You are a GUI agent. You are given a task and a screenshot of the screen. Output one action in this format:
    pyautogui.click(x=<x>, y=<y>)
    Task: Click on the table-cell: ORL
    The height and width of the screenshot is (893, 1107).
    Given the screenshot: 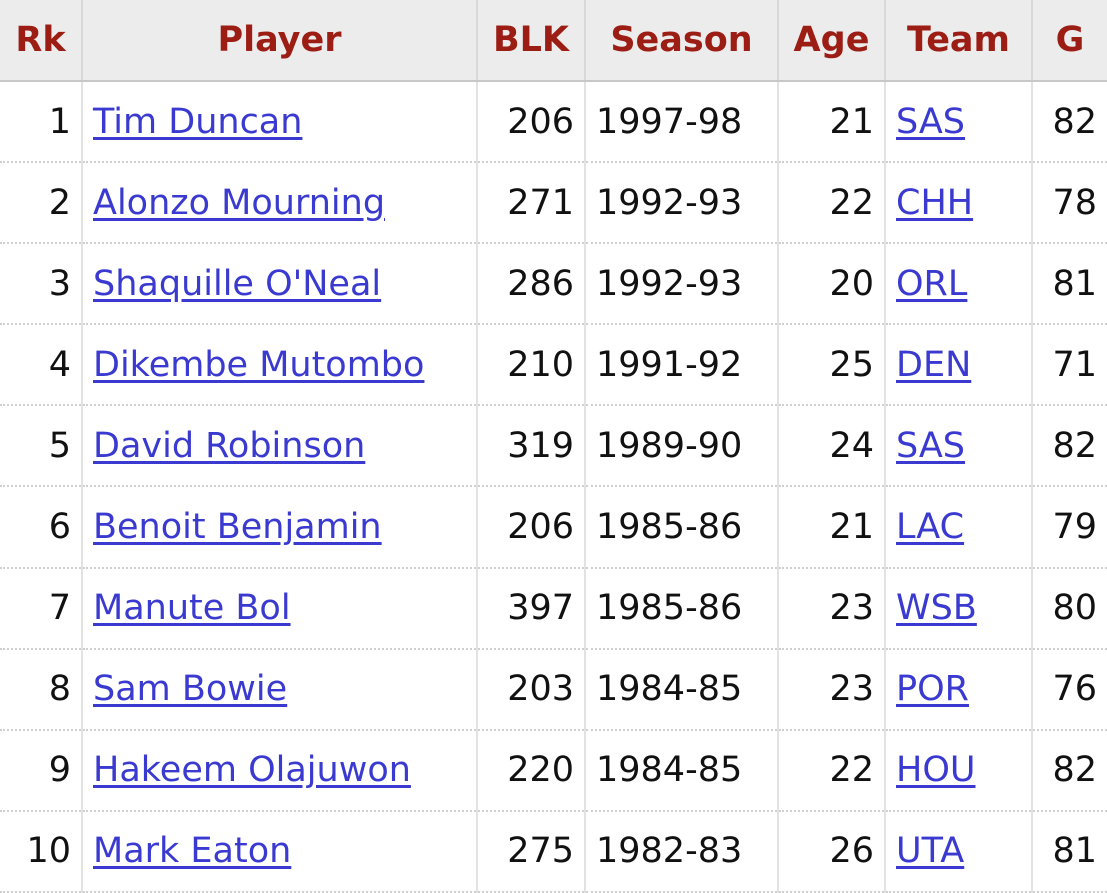 What is the action you would take?
    pyautogui.click(x=958, y=284)
    